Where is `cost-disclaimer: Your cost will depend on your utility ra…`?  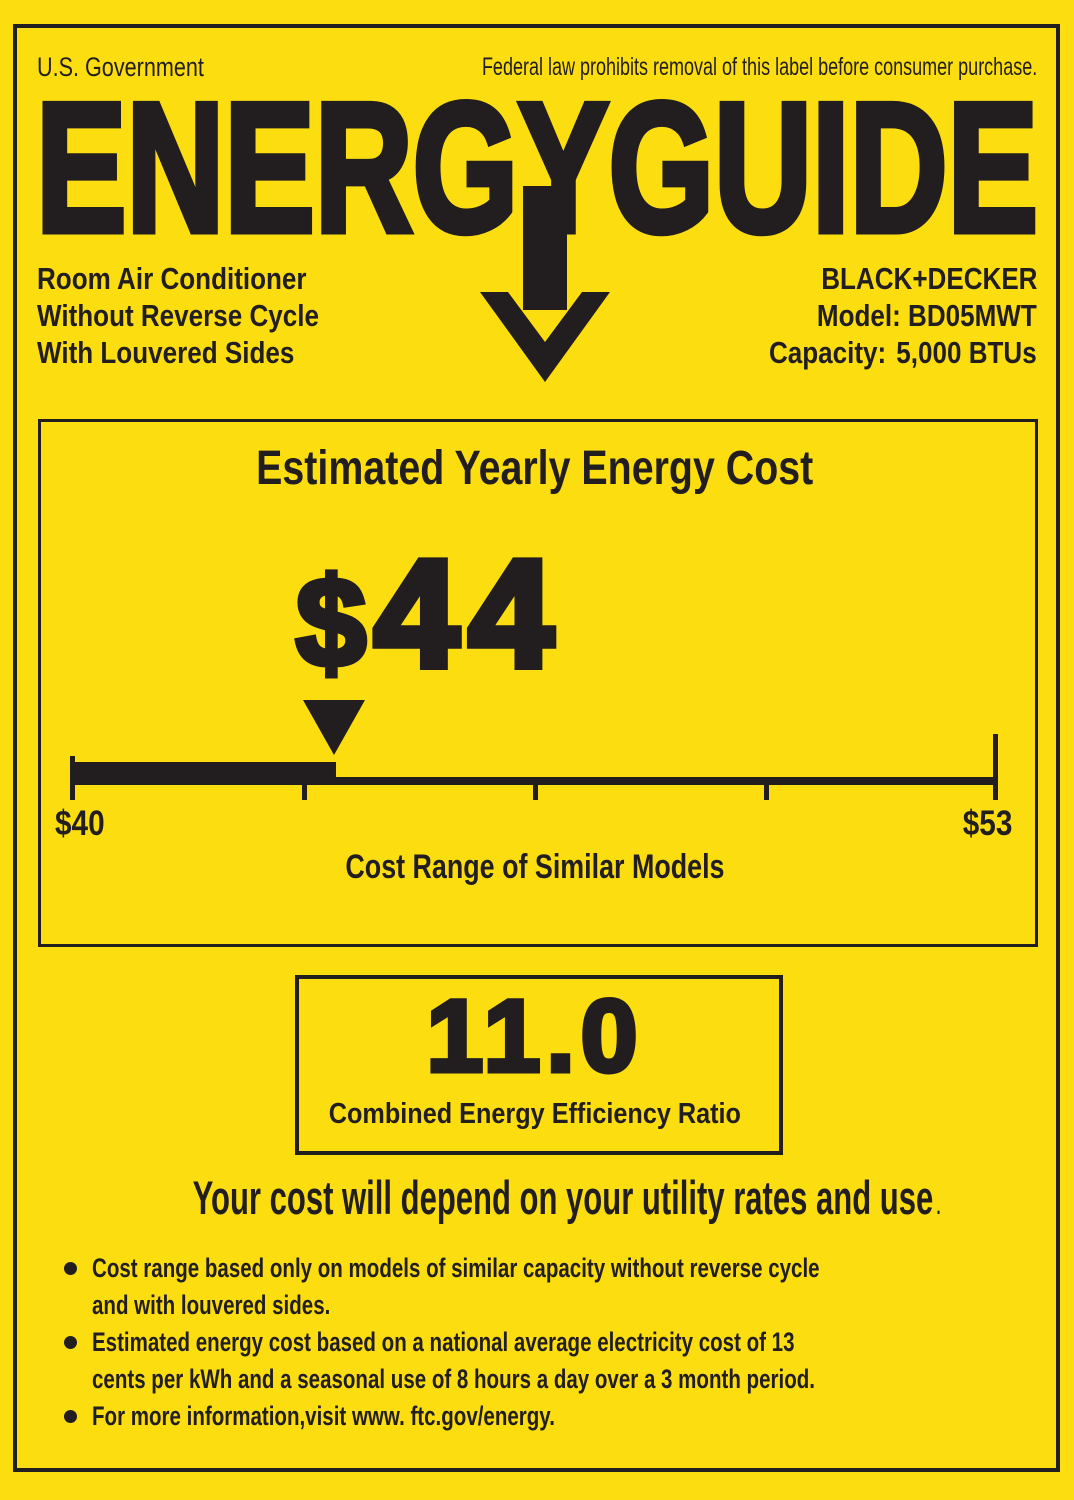 cost-disclaimer: Your cost will depend on your utility ra… is located at coordinates (537, 1198).